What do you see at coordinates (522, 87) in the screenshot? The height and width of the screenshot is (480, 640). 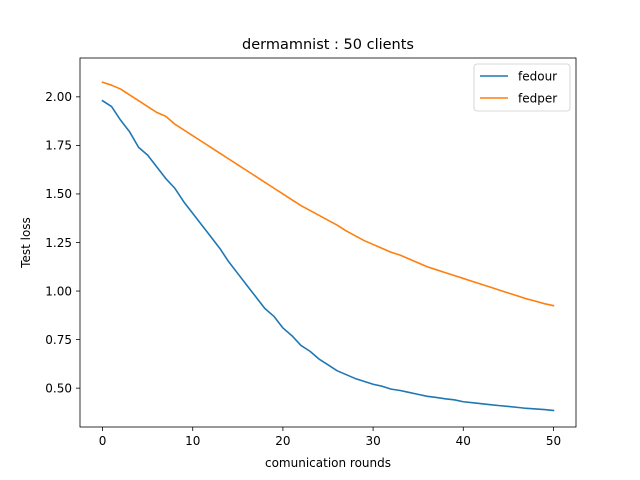 I see `legend: fedour fedper` at bounding box center [522, 87].